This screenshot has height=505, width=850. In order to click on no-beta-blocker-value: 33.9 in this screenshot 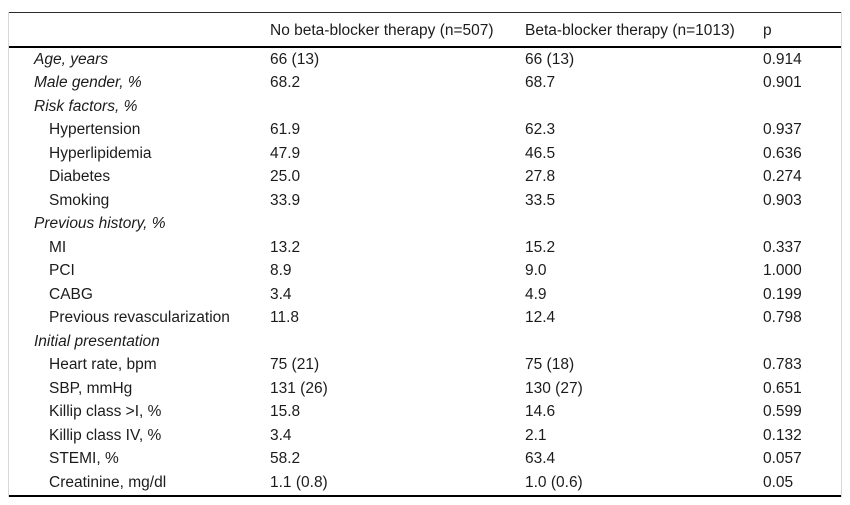, I will do `click(285, 200)`.